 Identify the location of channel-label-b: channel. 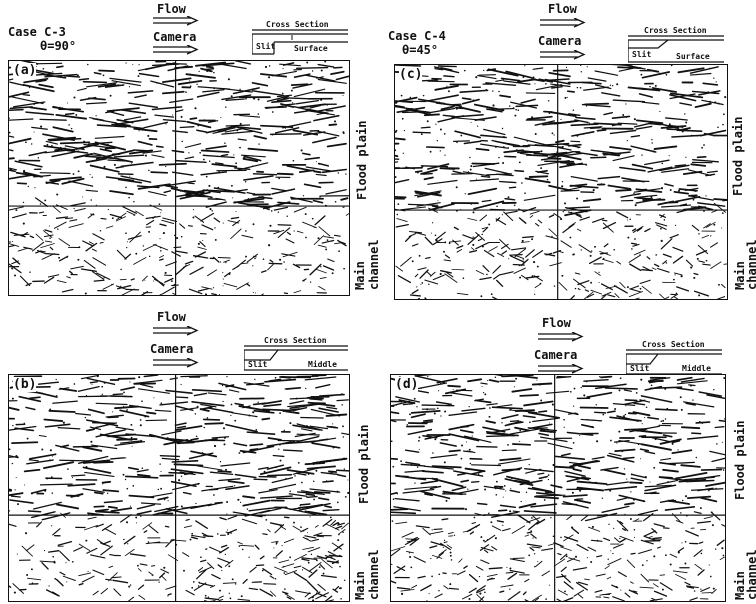
(374, 574).